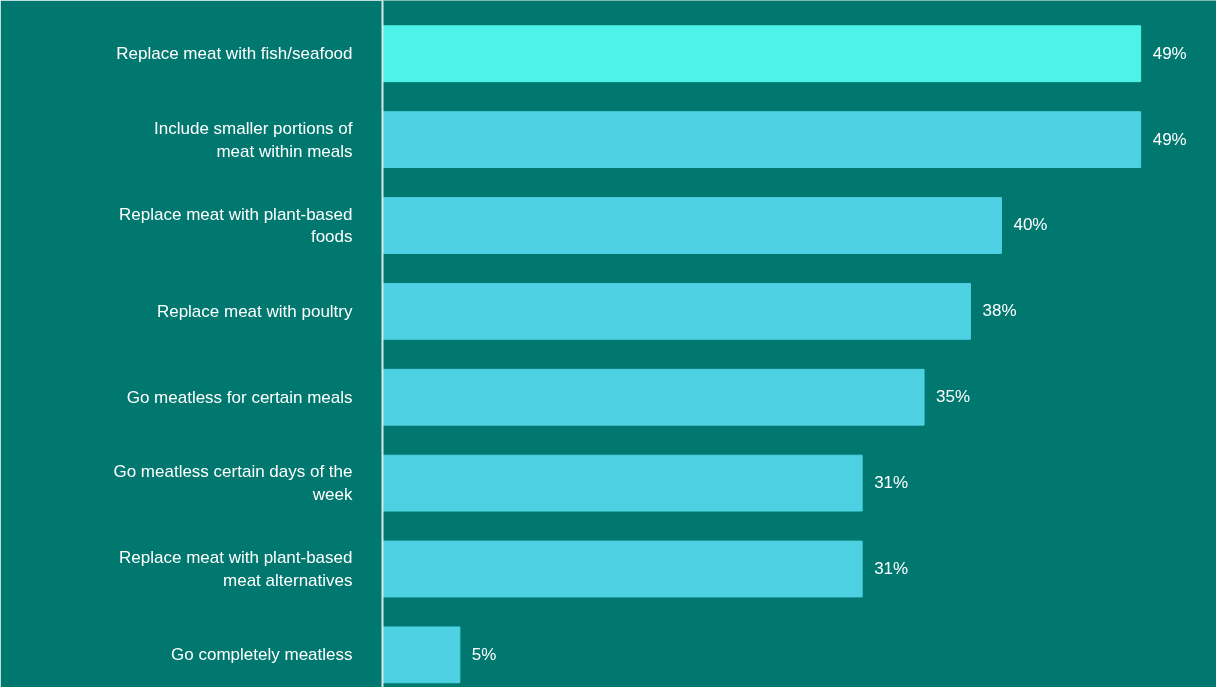 This screenshot has width=1216, height=687. Describe the element at coordinates (484, 654) in the screenshot. I see `data-label: 5%` at that location.